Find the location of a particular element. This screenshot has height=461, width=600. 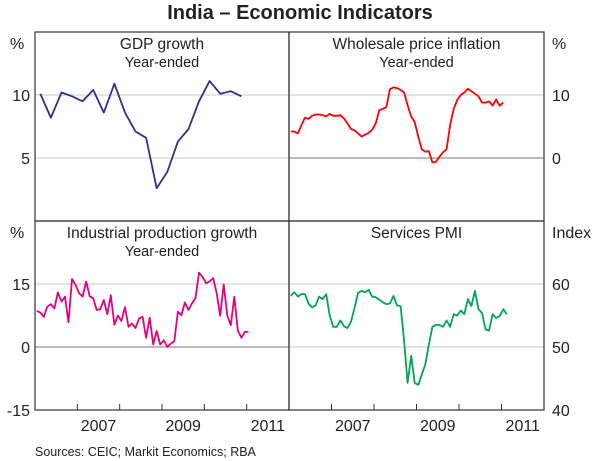

chart-title: India – Economic Indicators is located at coordinates (300, 13).